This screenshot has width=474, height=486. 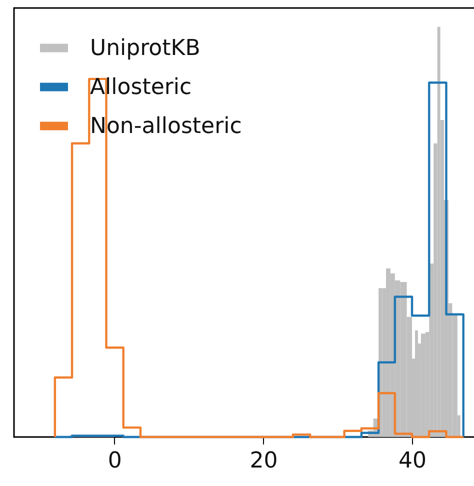 I want to click on x-tick-label: 0, so click(x=115, y=461).